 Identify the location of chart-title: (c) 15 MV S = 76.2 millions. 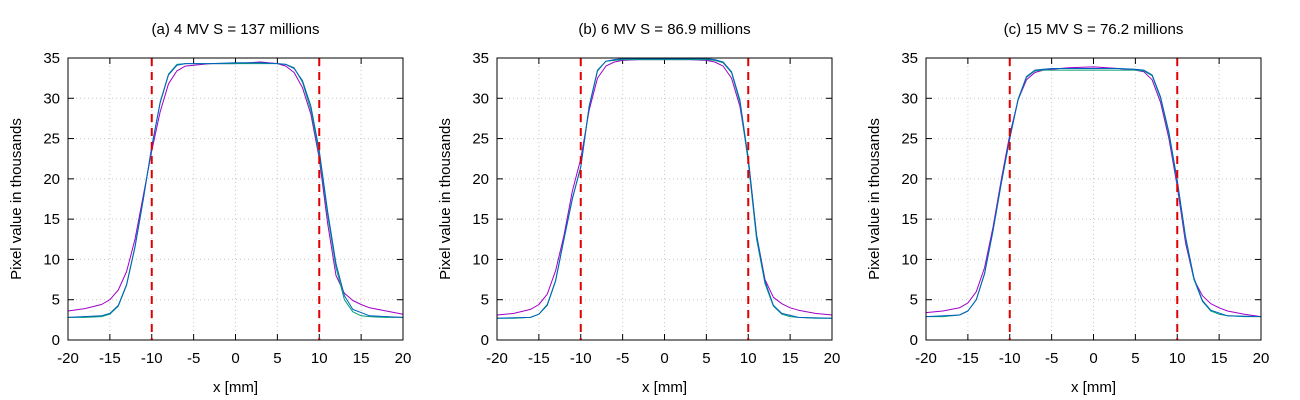
(1094, 29).